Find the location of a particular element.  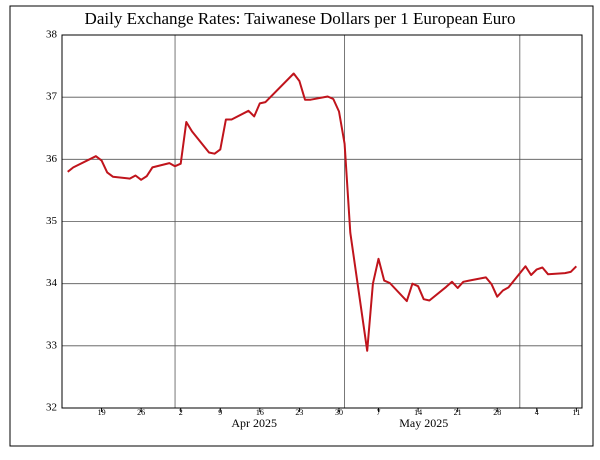

x-tick-label: 28 is located at coordinates (497, 412).